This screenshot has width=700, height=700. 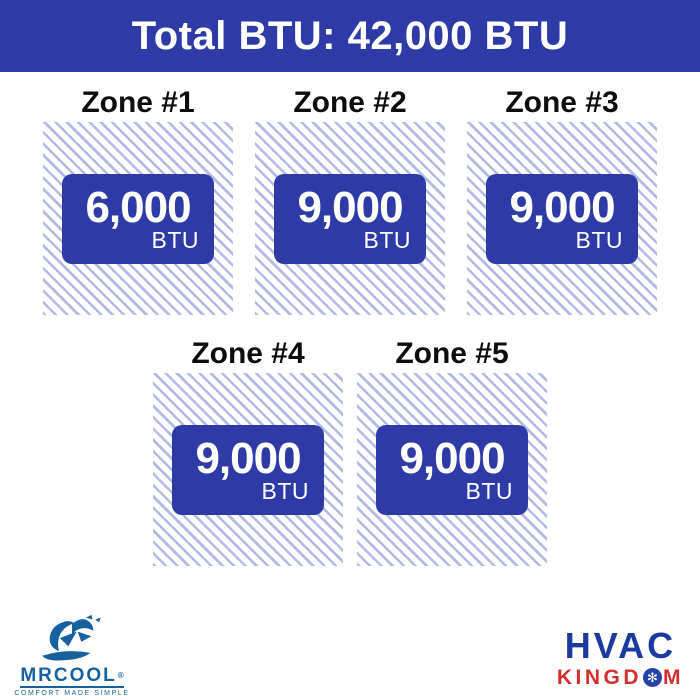 I want to click on zone-block-4: Zone #4 9,000 BTU, so click(x=248, y=450).